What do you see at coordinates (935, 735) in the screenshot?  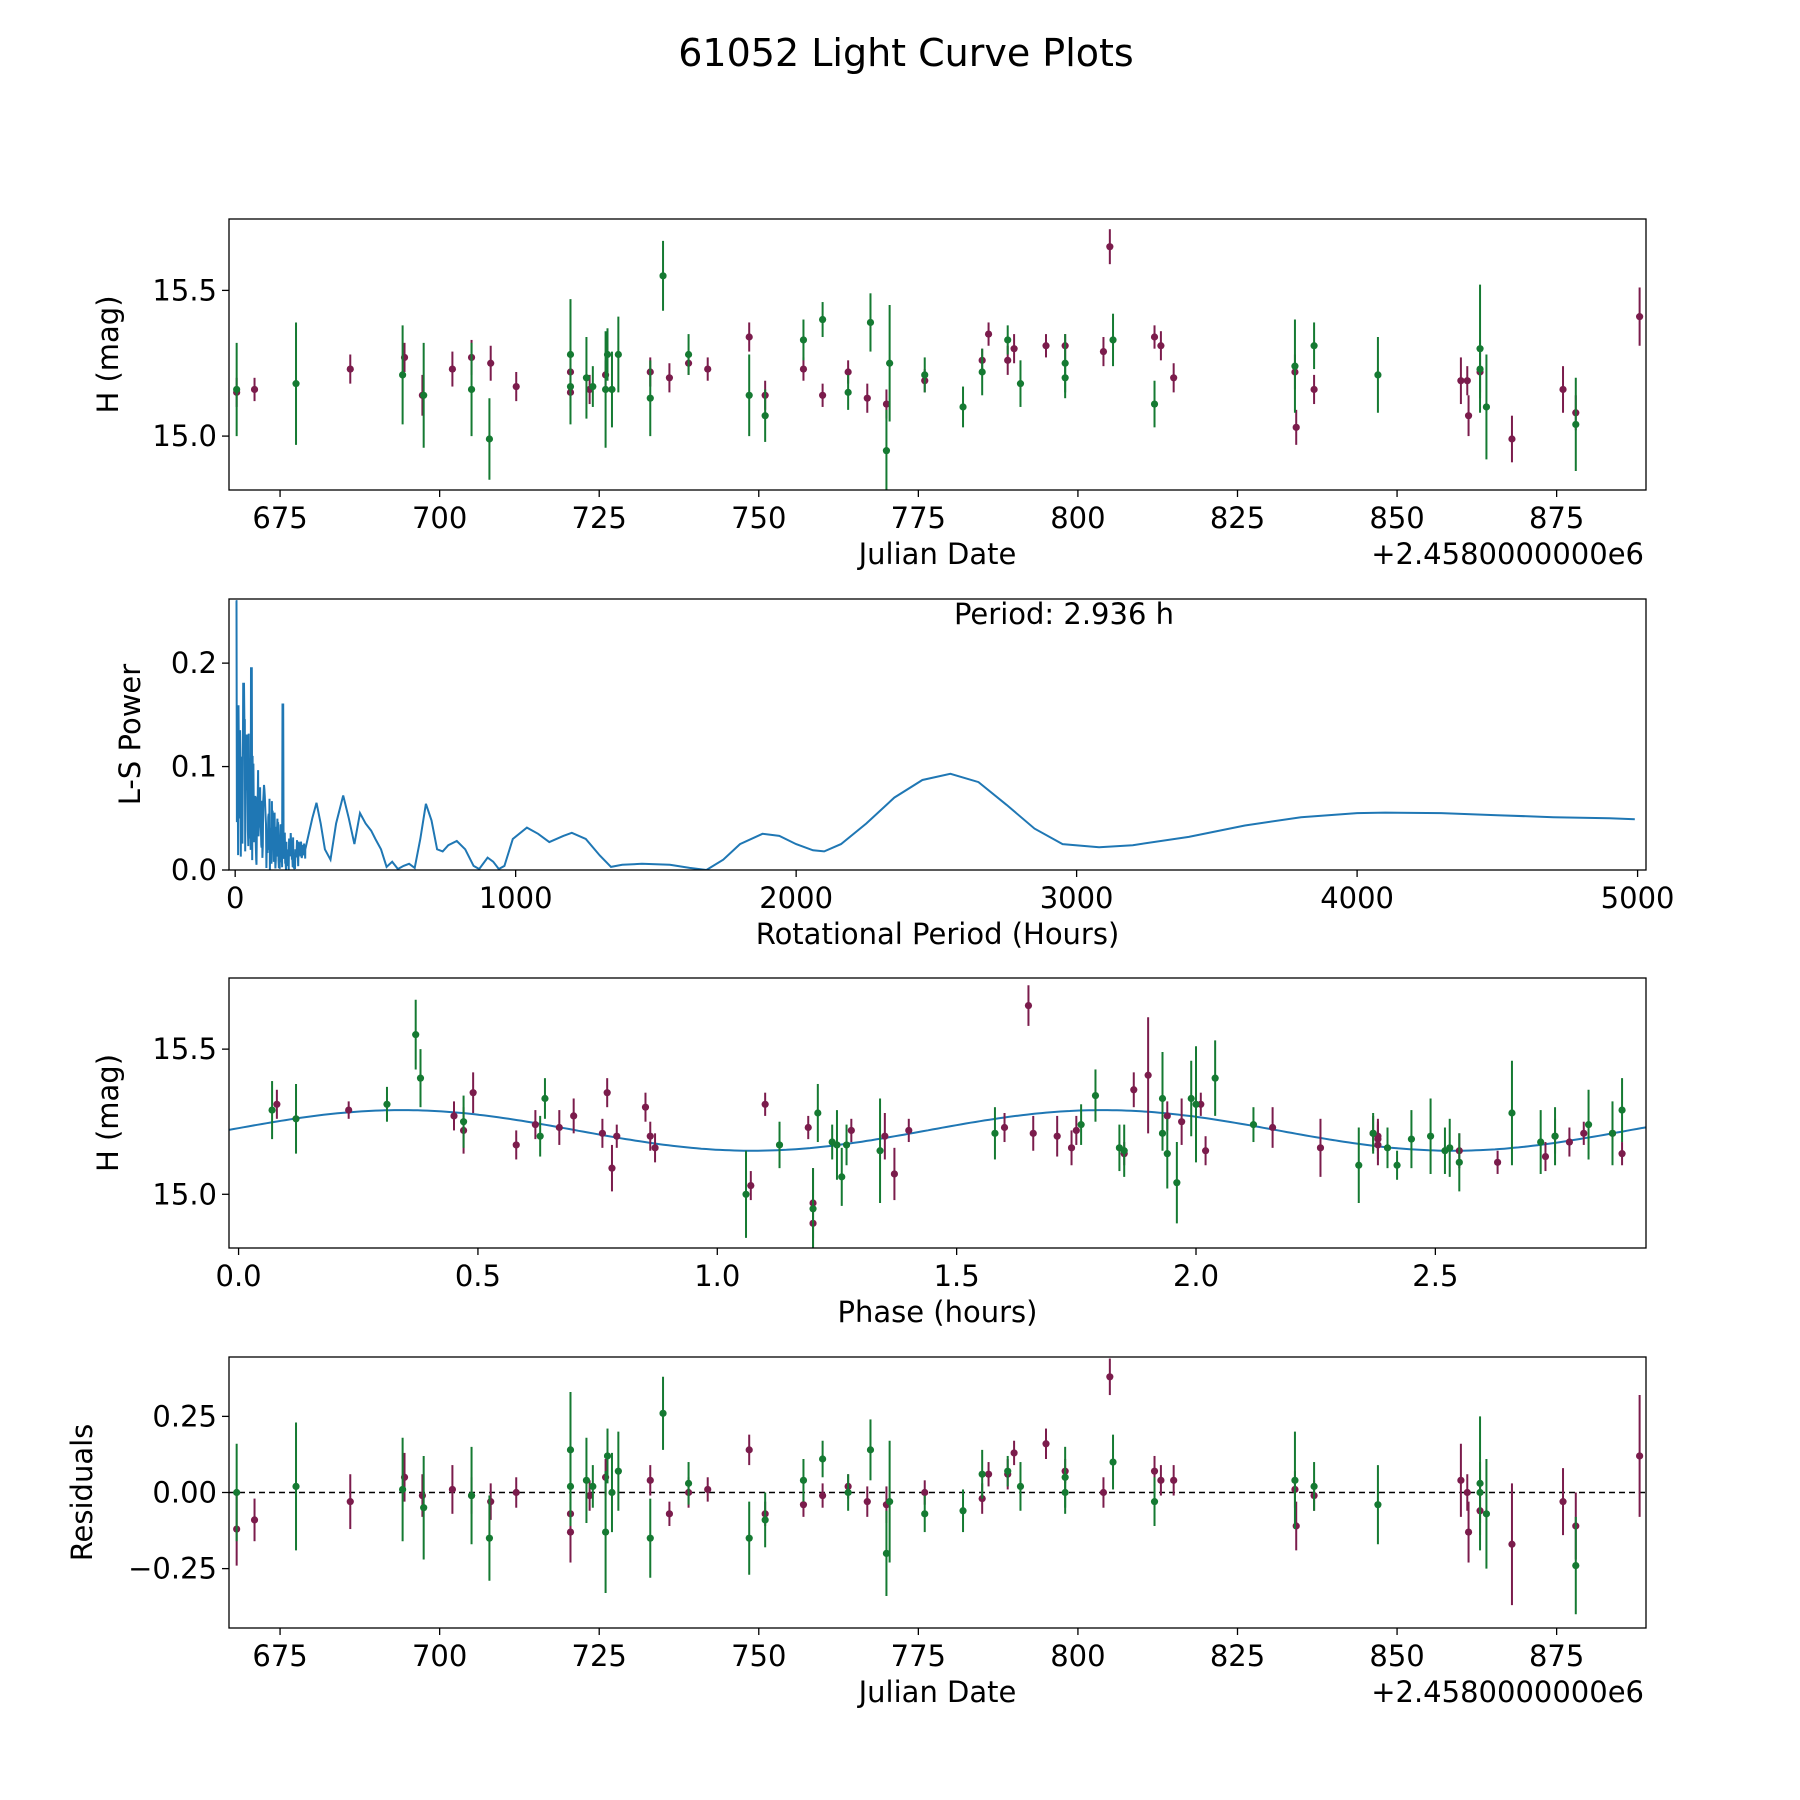 I see `periodogram-line` at bounding box center [935, 735].